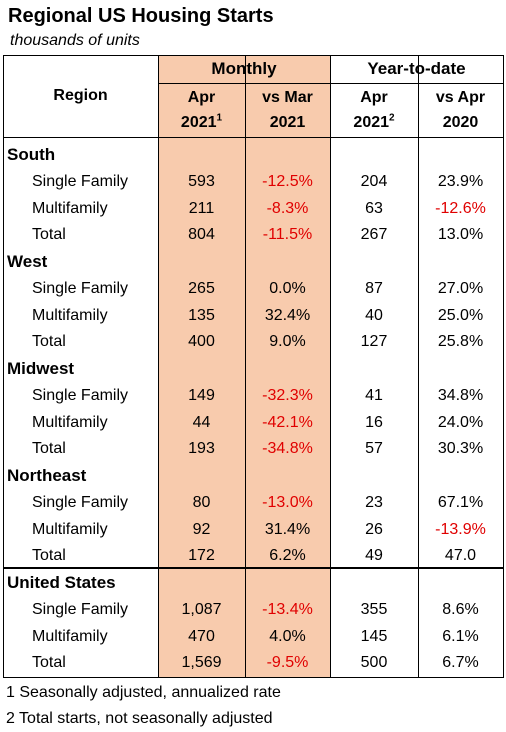 The width and height of the screenshot is (506, 732). What do you see at coordinates (374, 663) in the screenshot?
I see `cell: 500` at bounding box center [374, 663].